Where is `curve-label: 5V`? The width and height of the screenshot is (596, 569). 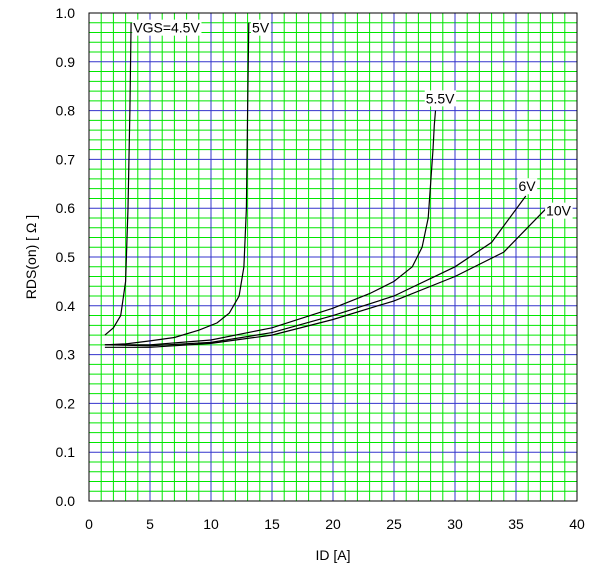 curve-label: 5V is located at coordinates (261, 28).